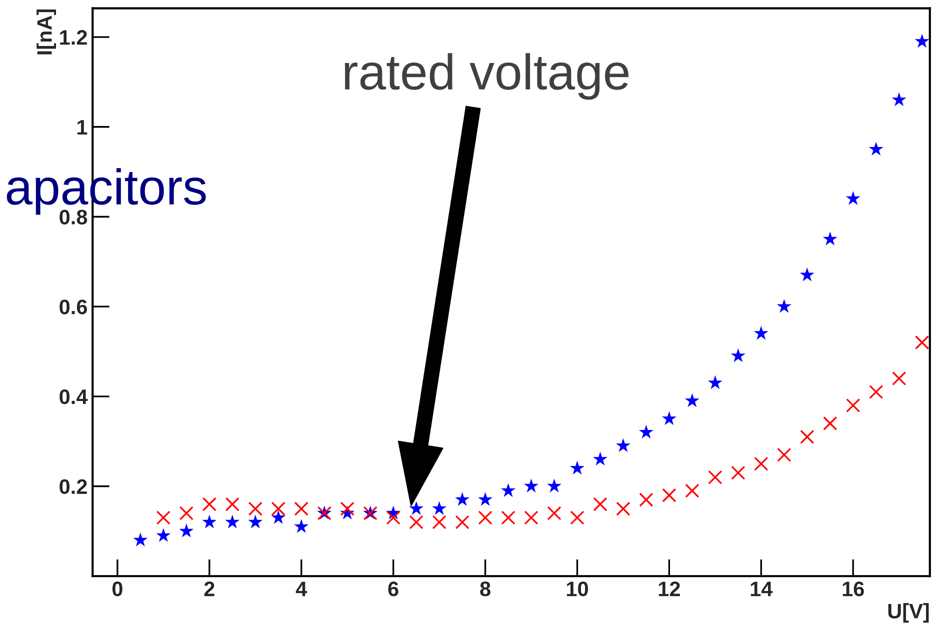 The height and width of the screenshot is (638, 945). What do you see at coordinates (73, 37) in the screenshot?
I see `y-tick-label: 1.2` at bounding box center [73, 37].